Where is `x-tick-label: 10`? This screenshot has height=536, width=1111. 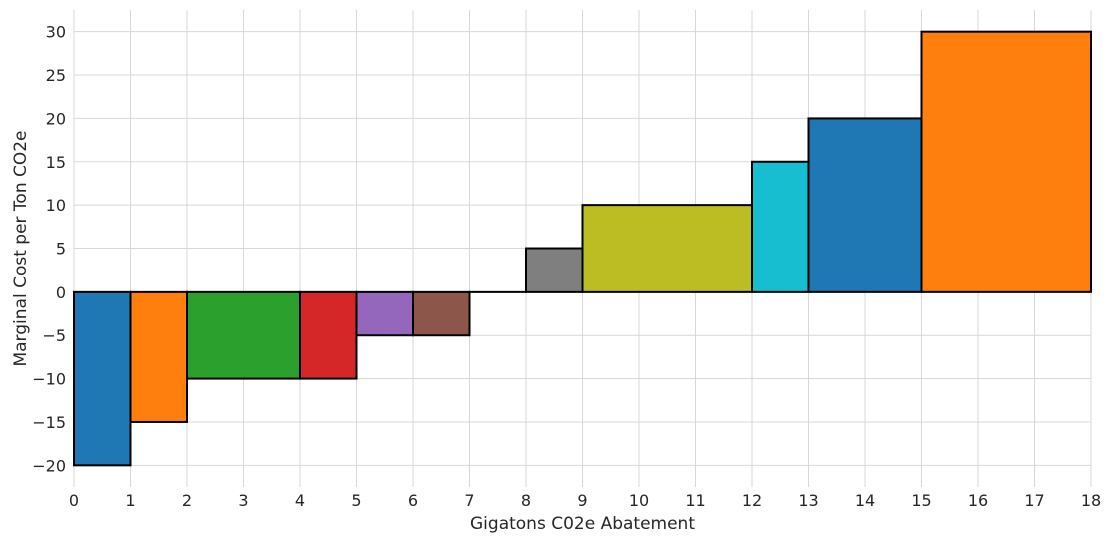
x-tick-label: 10 is located at coordinates (639, 500).